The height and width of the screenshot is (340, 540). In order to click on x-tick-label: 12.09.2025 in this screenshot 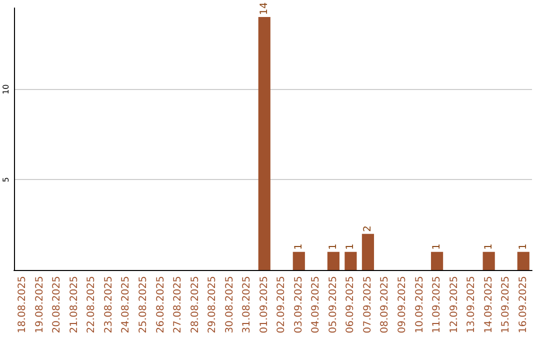, I will do `click(454, 305)`.